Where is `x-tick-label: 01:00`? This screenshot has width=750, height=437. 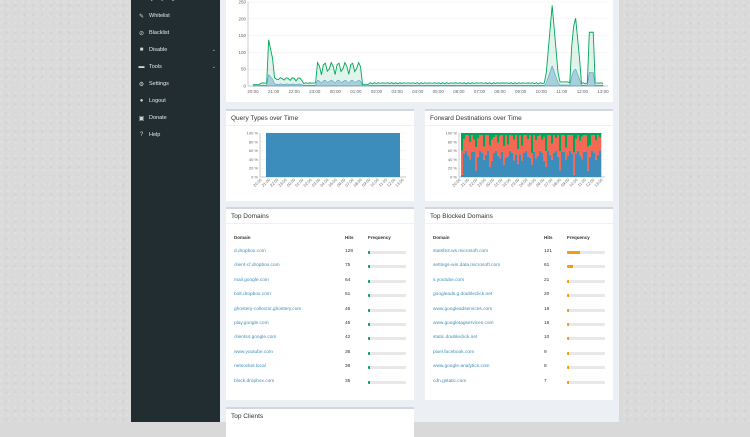 x-tick-label: 01:00 is located at coordinates (299, 182).